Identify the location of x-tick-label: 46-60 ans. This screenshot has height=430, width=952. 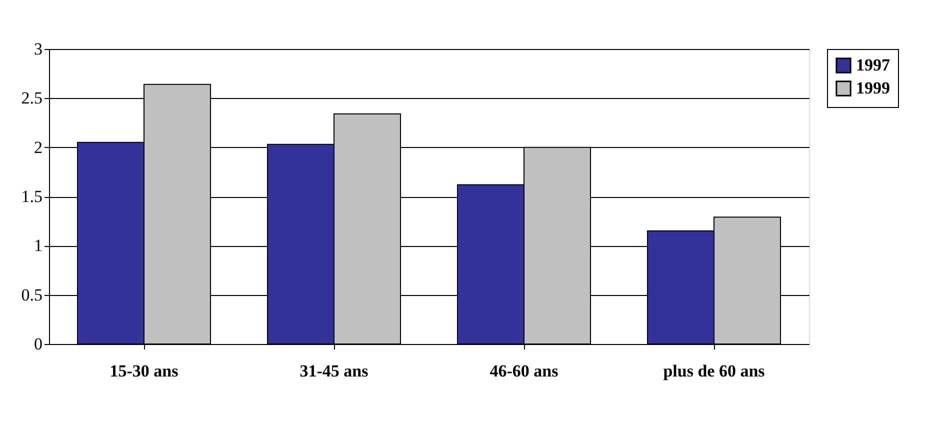
(524, 371).